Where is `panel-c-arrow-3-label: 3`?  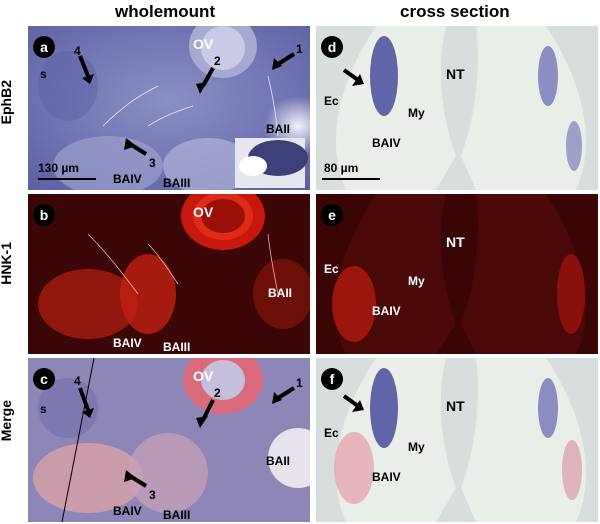
panel-c-arrow-3-label: 3 is located at coordinates (152, 495).